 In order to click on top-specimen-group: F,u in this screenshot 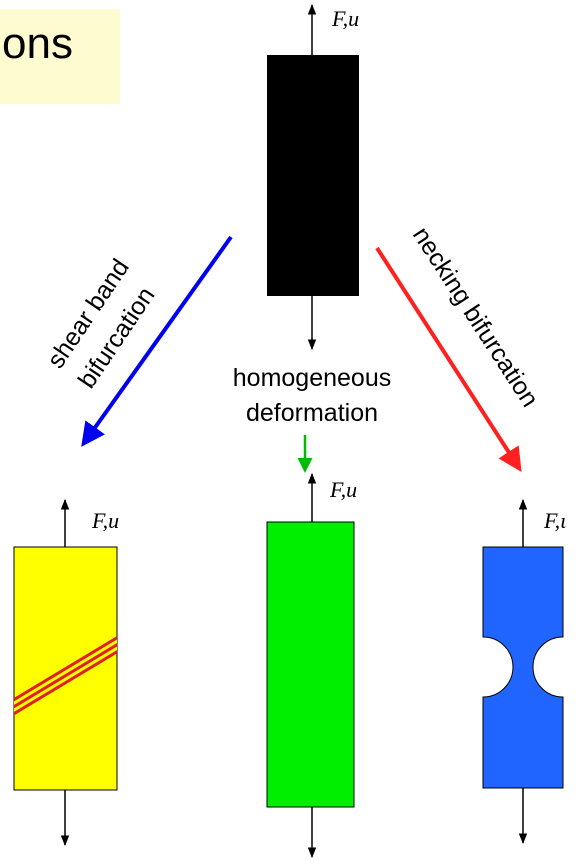, I will do `click(313, 177)`.